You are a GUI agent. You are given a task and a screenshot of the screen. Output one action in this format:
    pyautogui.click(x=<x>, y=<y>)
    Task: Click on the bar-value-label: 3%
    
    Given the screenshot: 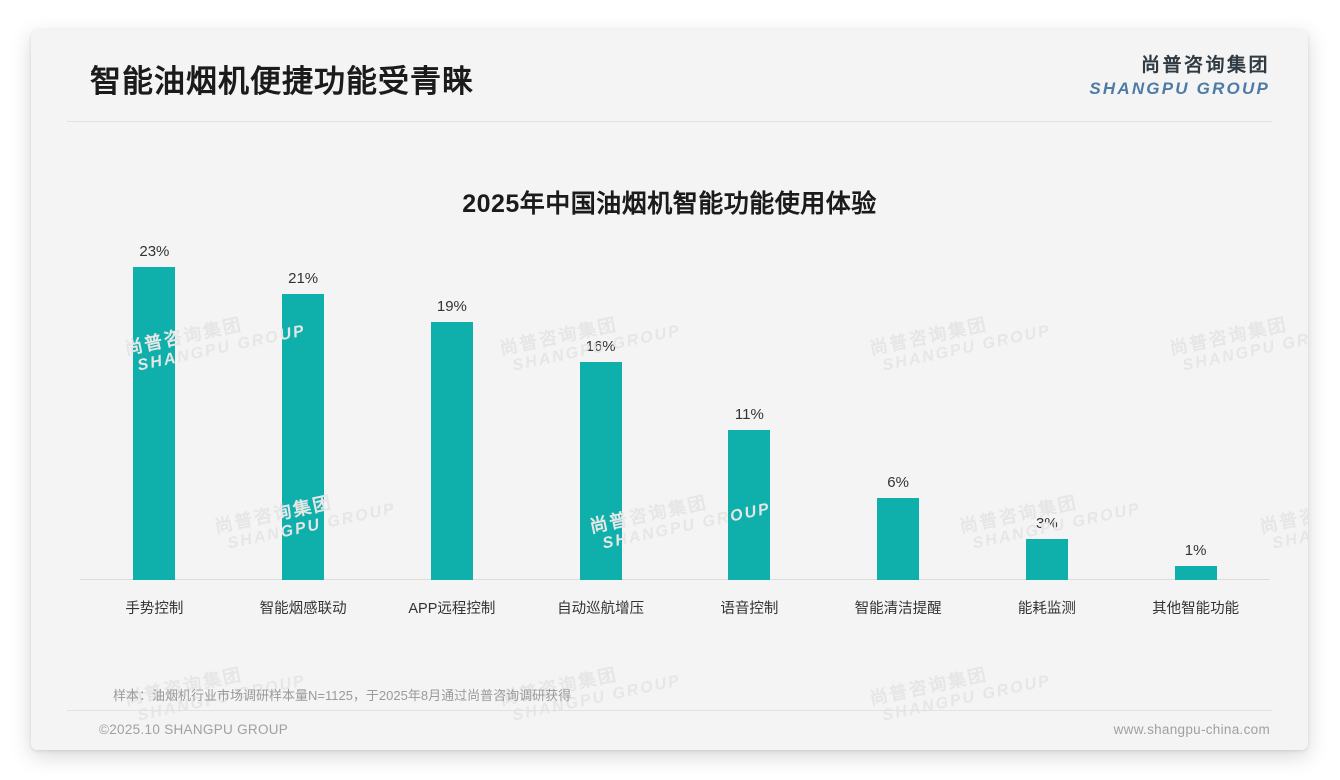 What is the action you would take?
    pyautogui.click(x=1047, y=524)
    